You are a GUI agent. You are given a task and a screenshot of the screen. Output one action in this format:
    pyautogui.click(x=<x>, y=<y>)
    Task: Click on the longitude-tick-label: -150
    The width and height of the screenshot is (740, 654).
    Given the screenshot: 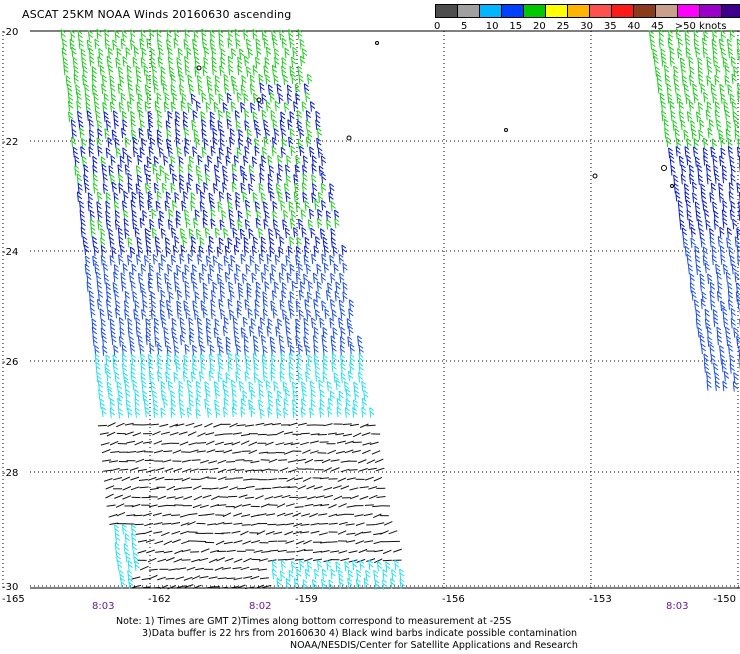 What is the action you would take?
    pyautogui.click(x=724, y=599)
    